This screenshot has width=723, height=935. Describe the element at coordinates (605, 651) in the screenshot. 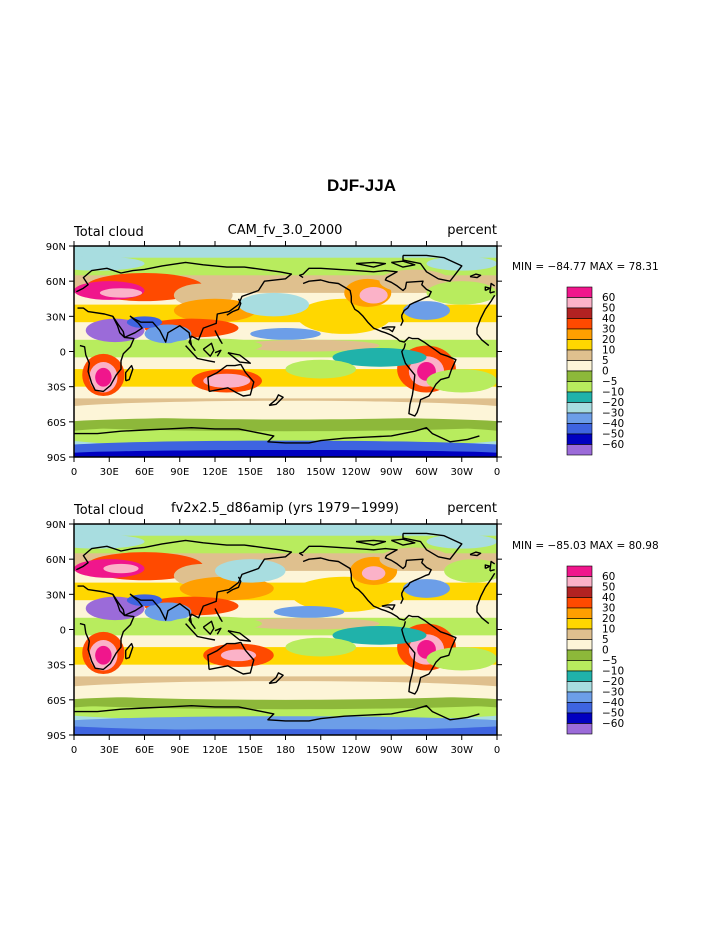

I see `colorbar-label: 0` at that location.